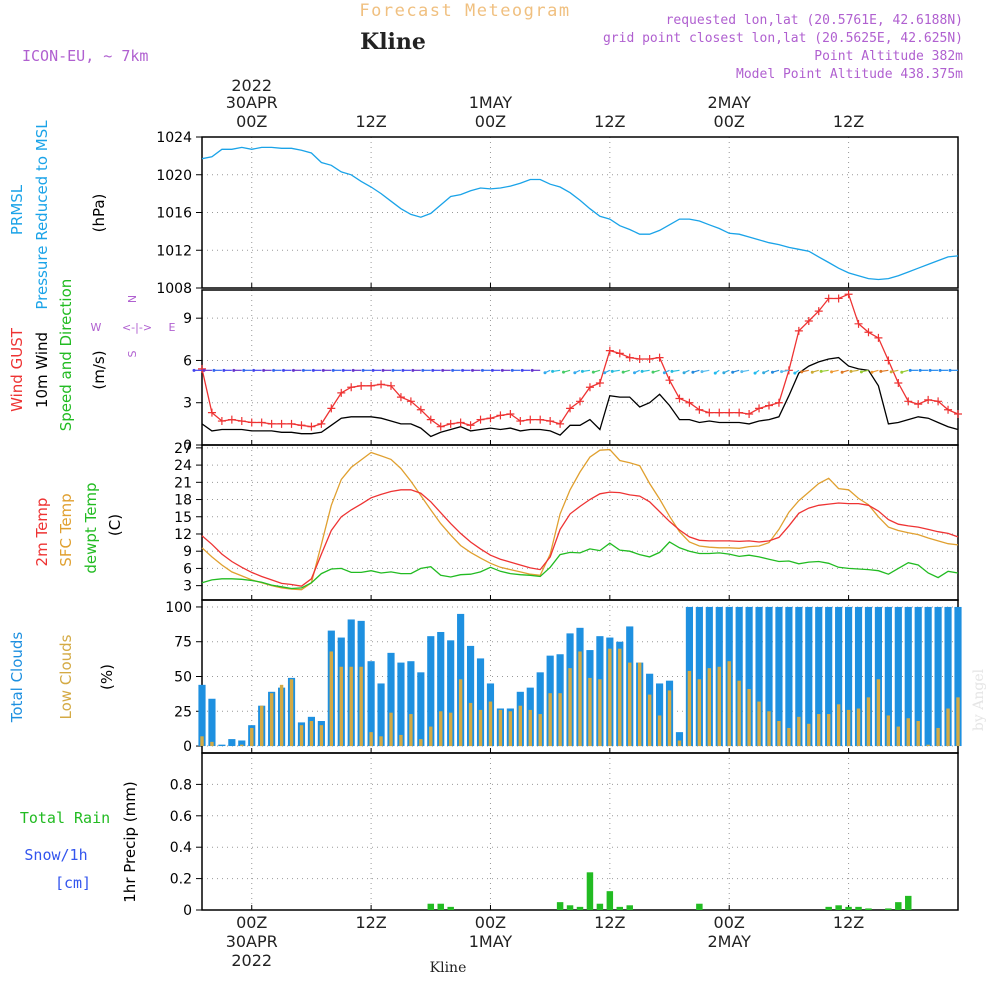 Image resolution: width=1000 pixels, height=1000 pixels. I want to click on compass-south: S, so click(132, 353).